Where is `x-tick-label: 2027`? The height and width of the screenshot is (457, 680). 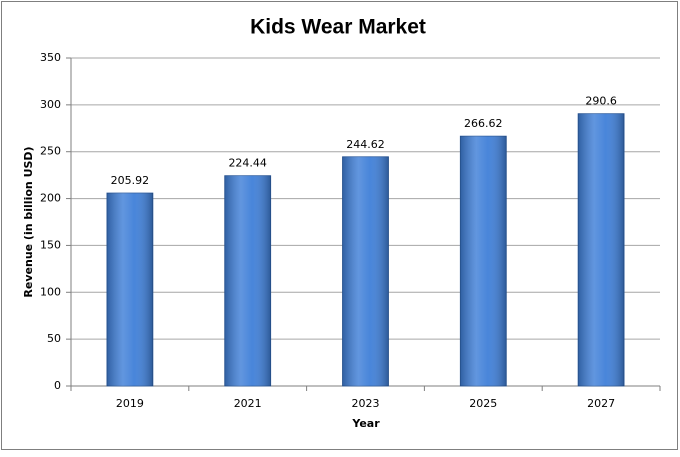 x-tick-label: 2027 is located at coordinates (601, 403).